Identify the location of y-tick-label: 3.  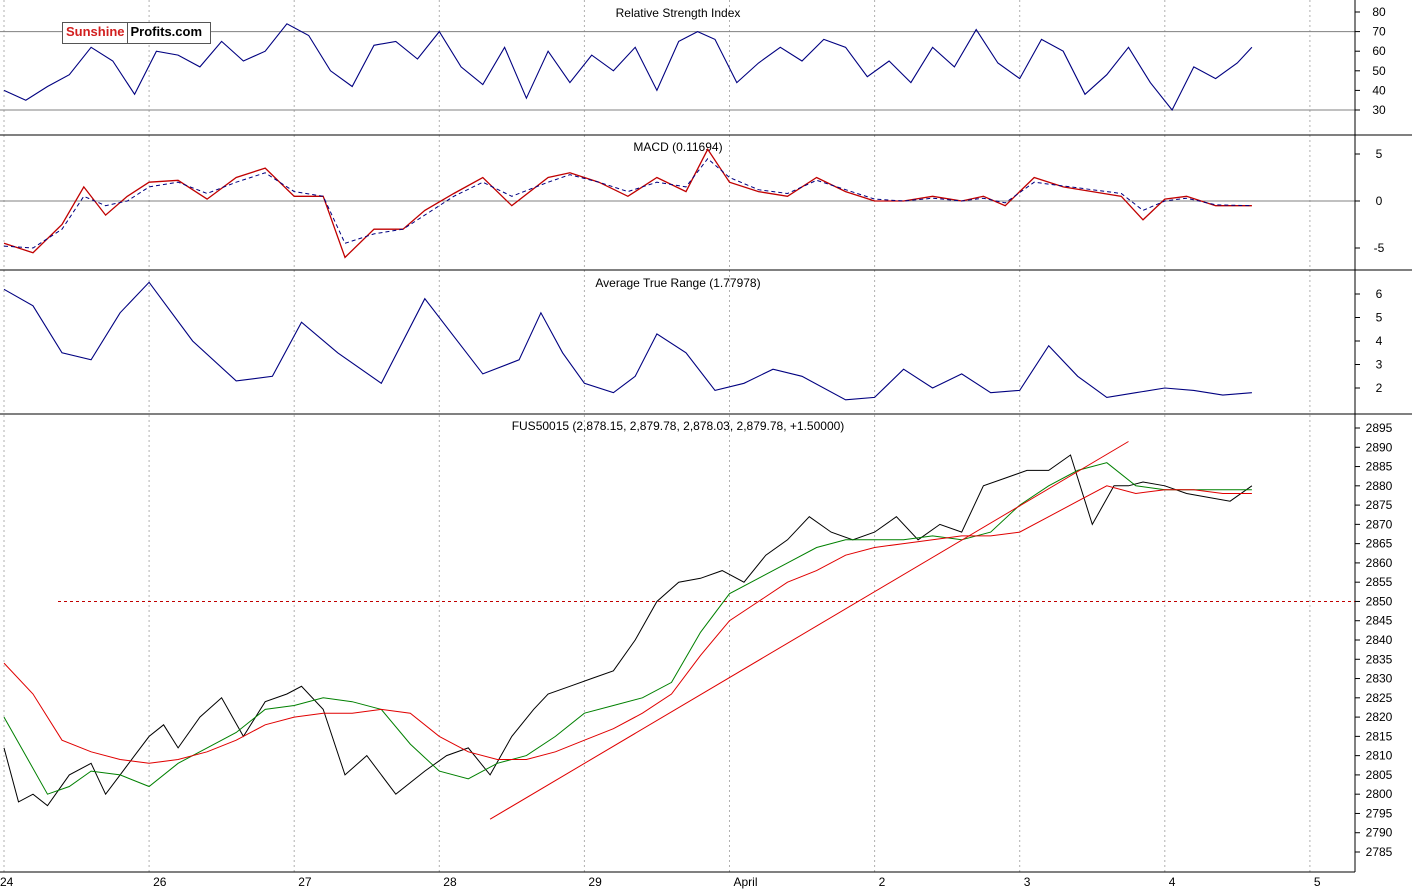
(1379, 365).